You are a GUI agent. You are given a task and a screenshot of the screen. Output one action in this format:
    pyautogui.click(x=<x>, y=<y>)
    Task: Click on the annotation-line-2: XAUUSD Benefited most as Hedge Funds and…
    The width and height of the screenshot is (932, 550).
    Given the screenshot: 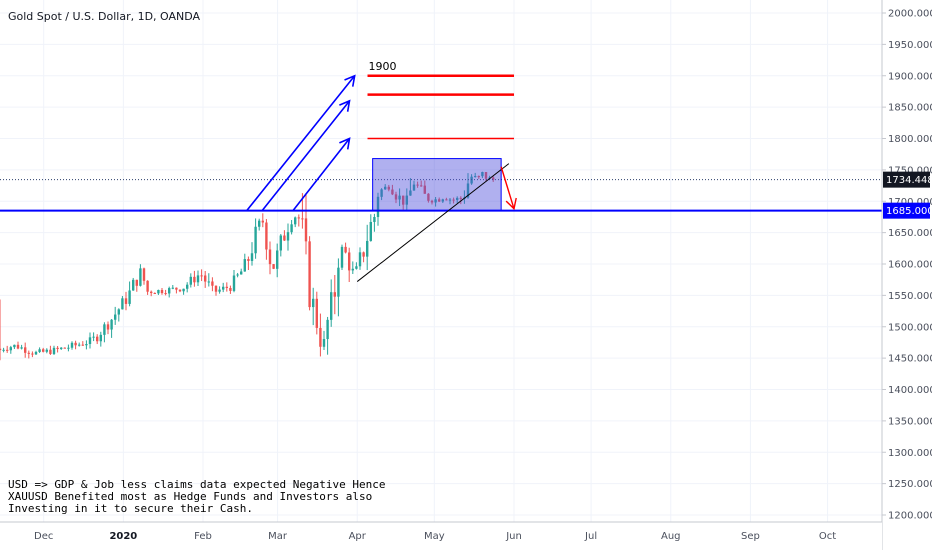 What is the action you would take?
    pyautogui.click(x=190, y=496)
    